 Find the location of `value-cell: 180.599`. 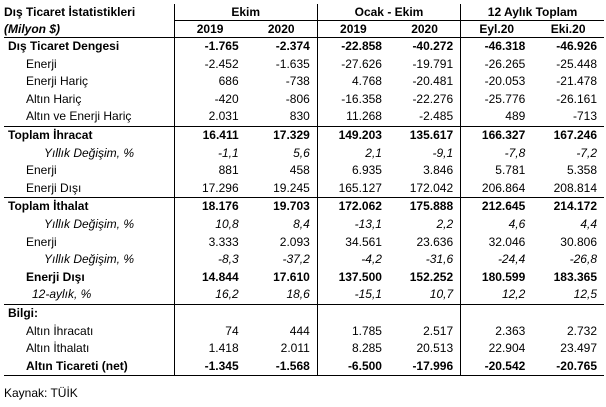

value-cell: 180.599 is located at coordinates (496, 277).